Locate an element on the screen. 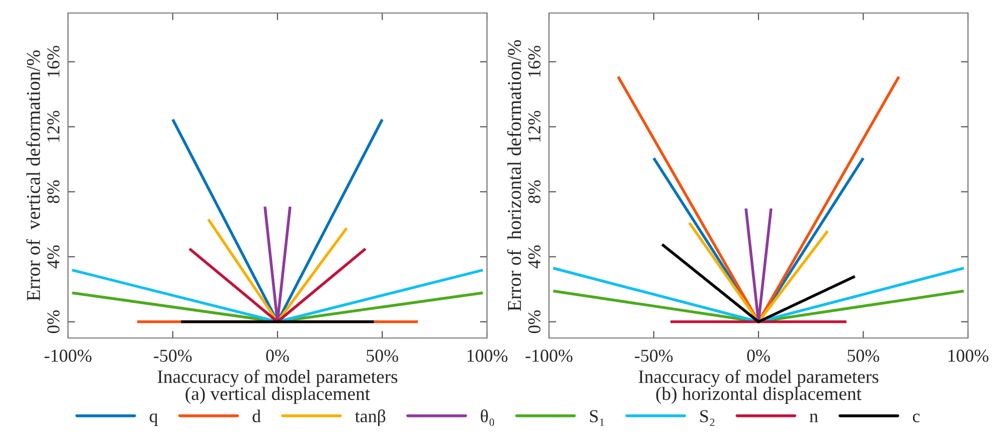 This screenshot has width=997, height=435. legend-label: c is located at coordinates (916, 418).